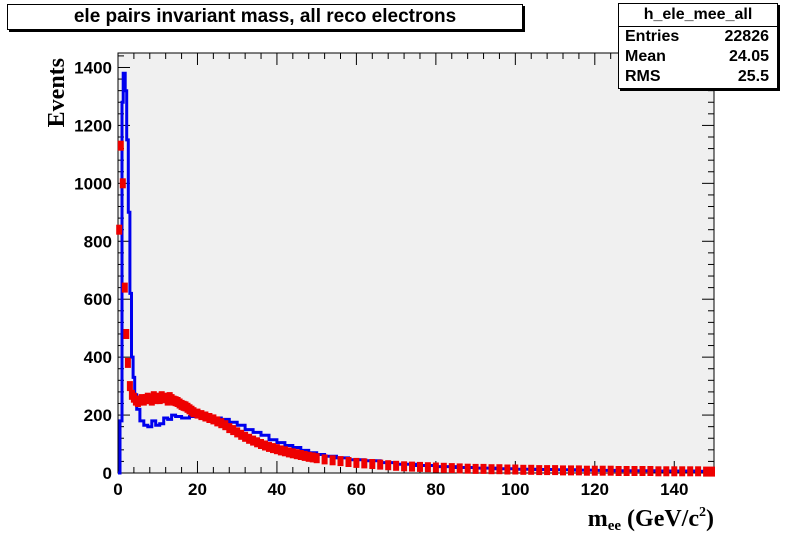 The width and height of the screenshot is (792, 544). I want to click on x-axis-title: mee (GeV/c2), so click(651, 519).